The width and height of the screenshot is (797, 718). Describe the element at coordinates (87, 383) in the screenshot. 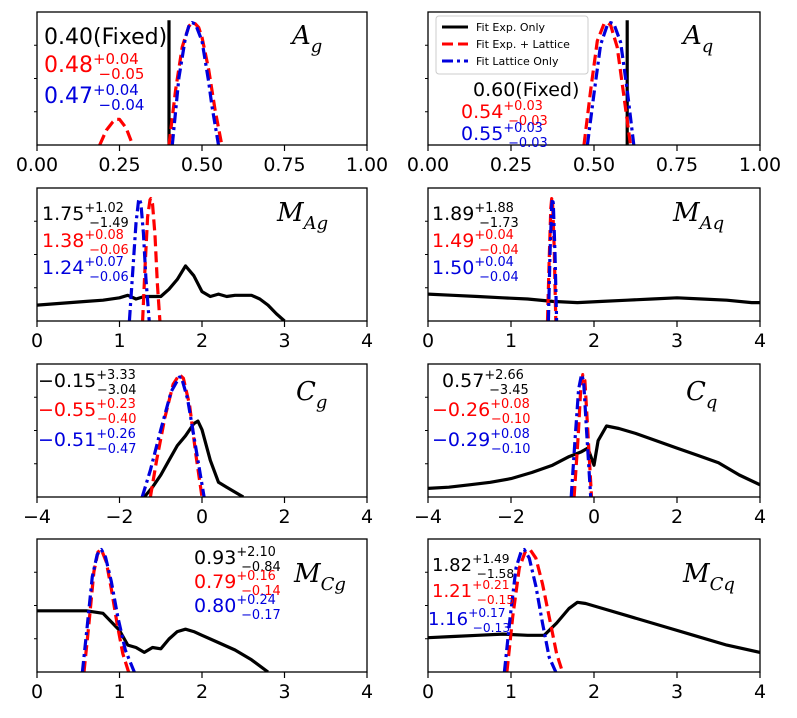

I see `fit-annotation: −0.15+3.33 −3.04` at that location.